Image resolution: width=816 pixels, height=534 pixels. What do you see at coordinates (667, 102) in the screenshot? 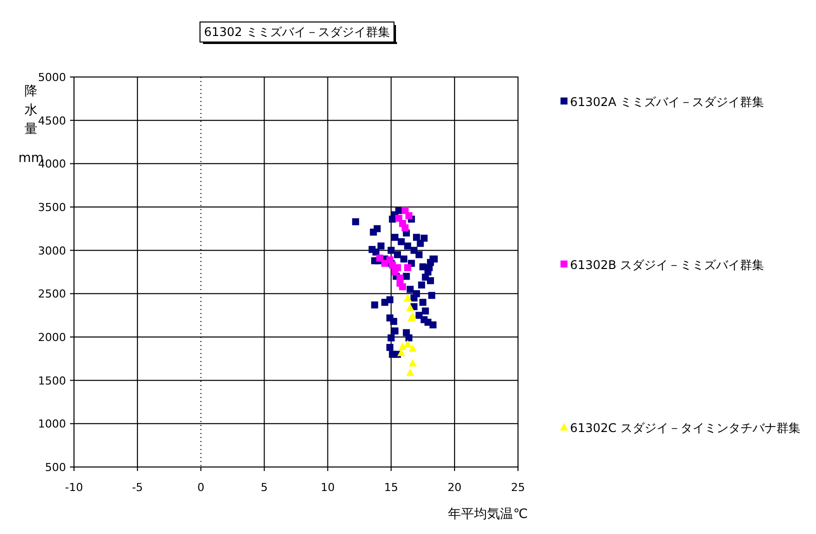
I see `legend-label: 61302A ミミズバイ－スダジイ群集` at bounding box center [667, 102].